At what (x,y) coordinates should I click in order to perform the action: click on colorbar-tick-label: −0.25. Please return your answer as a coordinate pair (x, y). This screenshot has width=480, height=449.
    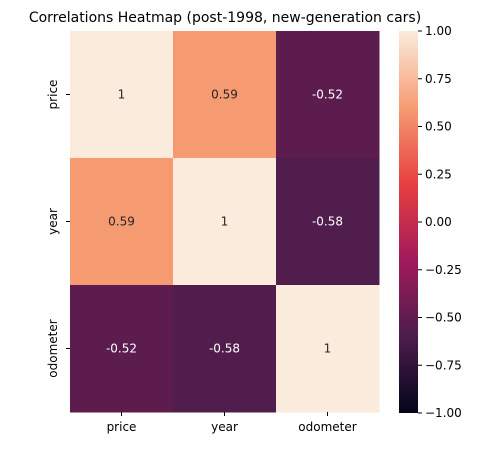
    Looking at the image, I should click on (443, 270).